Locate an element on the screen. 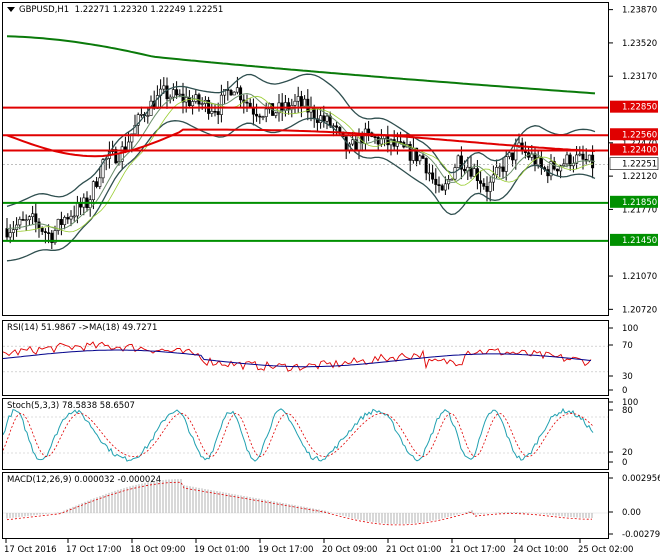 The width and height of the screenshot is (660, 560). rsi-ma-line is located at coordinates (297, 358).